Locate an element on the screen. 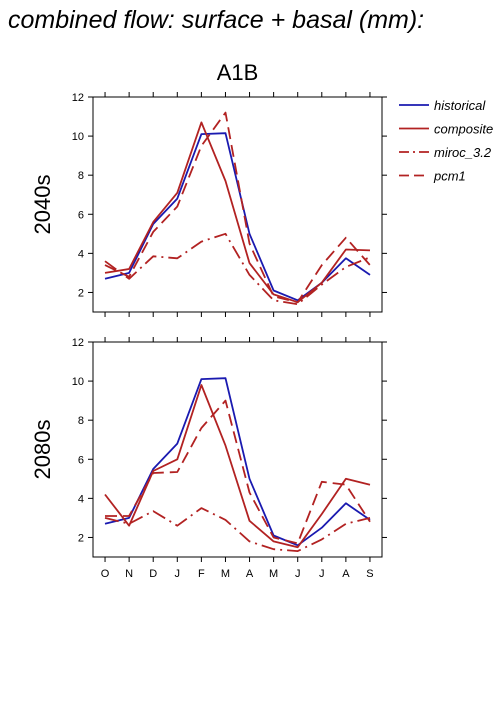 The width and height of the screenshot is (501, 709). legend-label: historical is located at coordinates (460, 105).